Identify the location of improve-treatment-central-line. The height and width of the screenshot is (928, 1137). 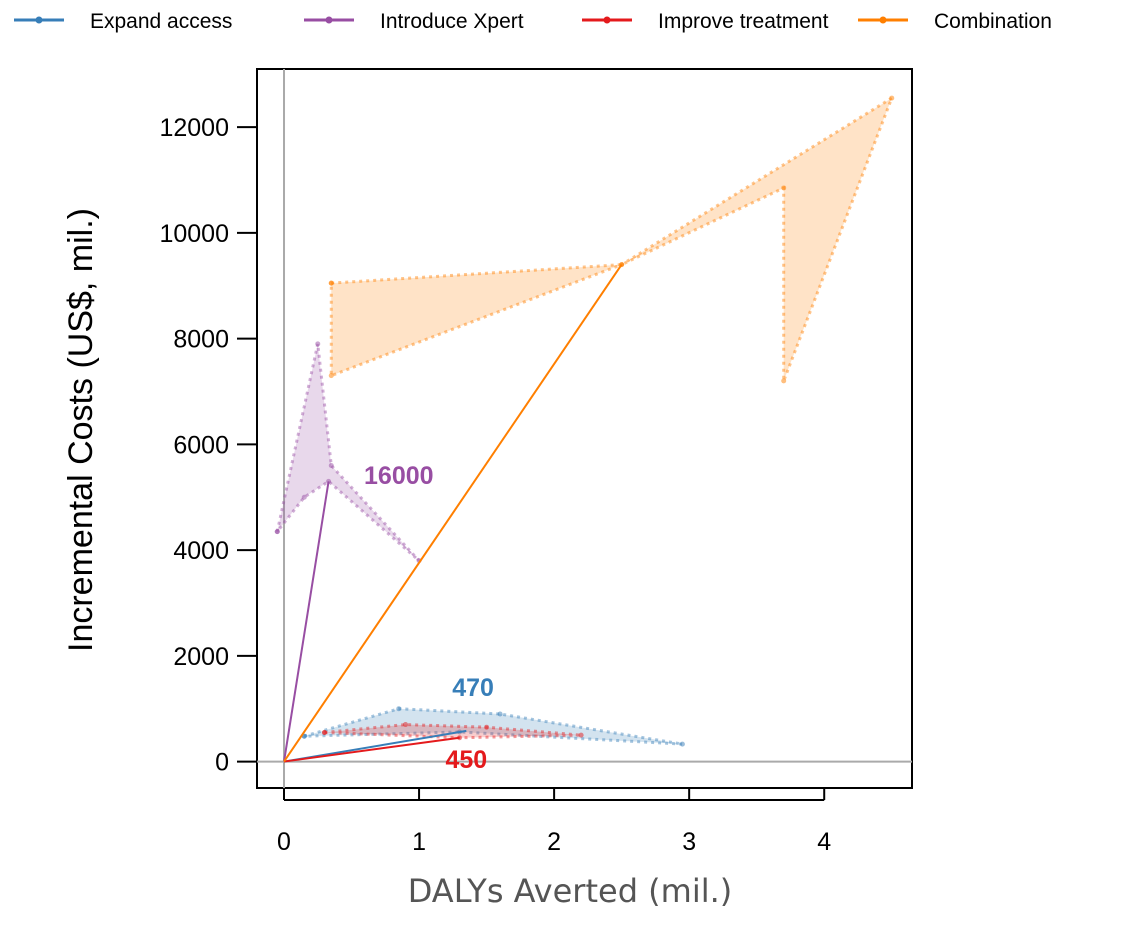
(371, 749).